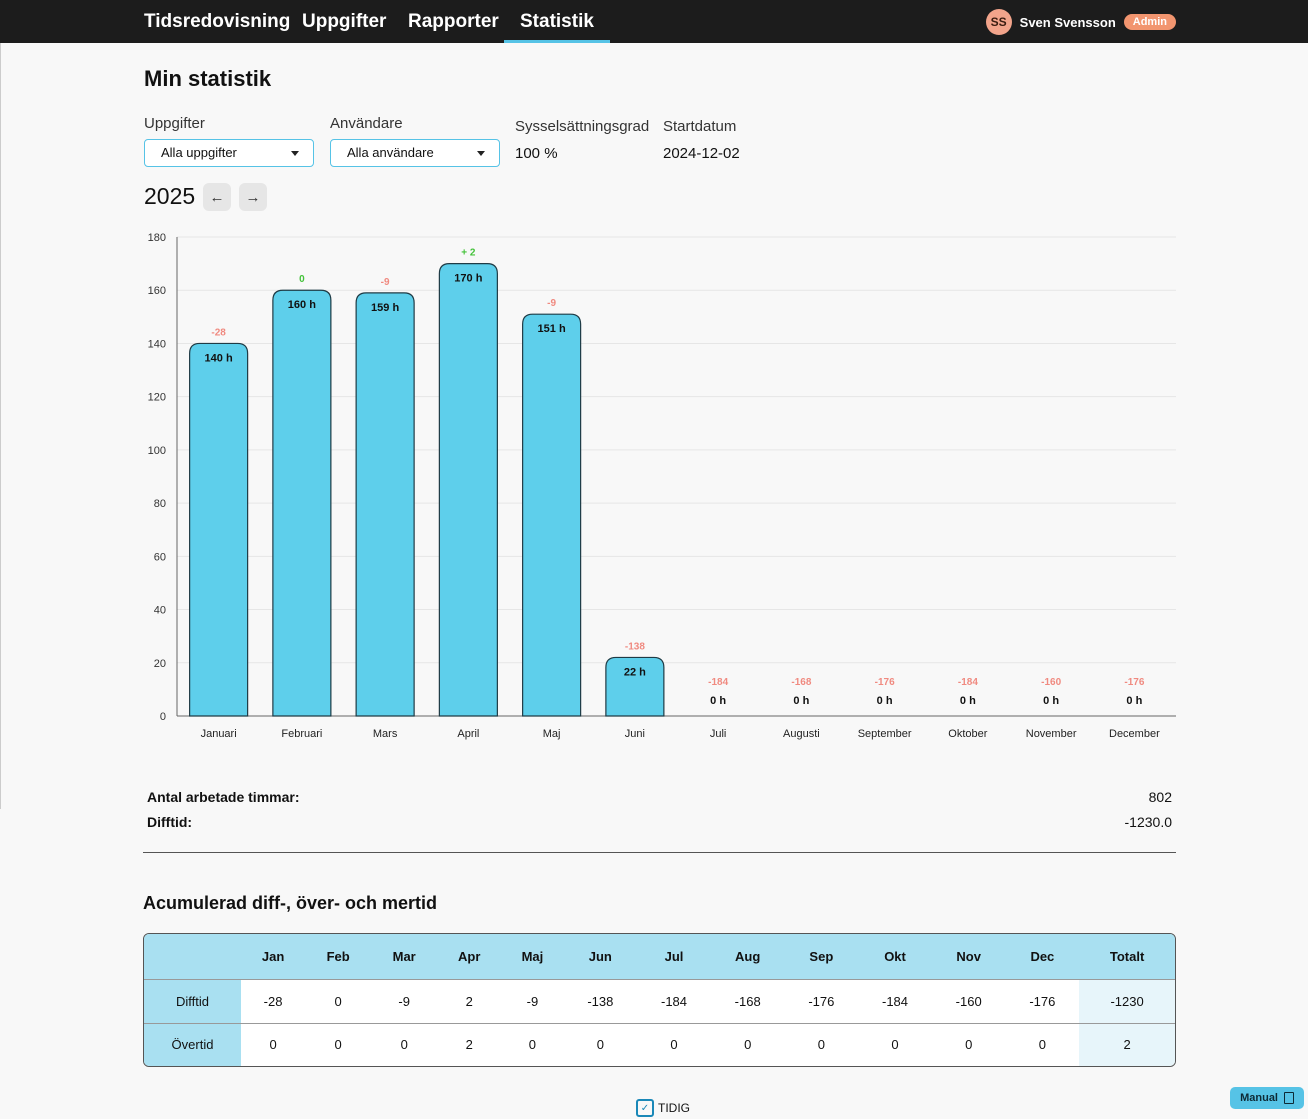 The image size is (1308, 1119). Describe the element at coordinates (157, 398) in the screenshot. I see `y-tick-label: 120` at that location.